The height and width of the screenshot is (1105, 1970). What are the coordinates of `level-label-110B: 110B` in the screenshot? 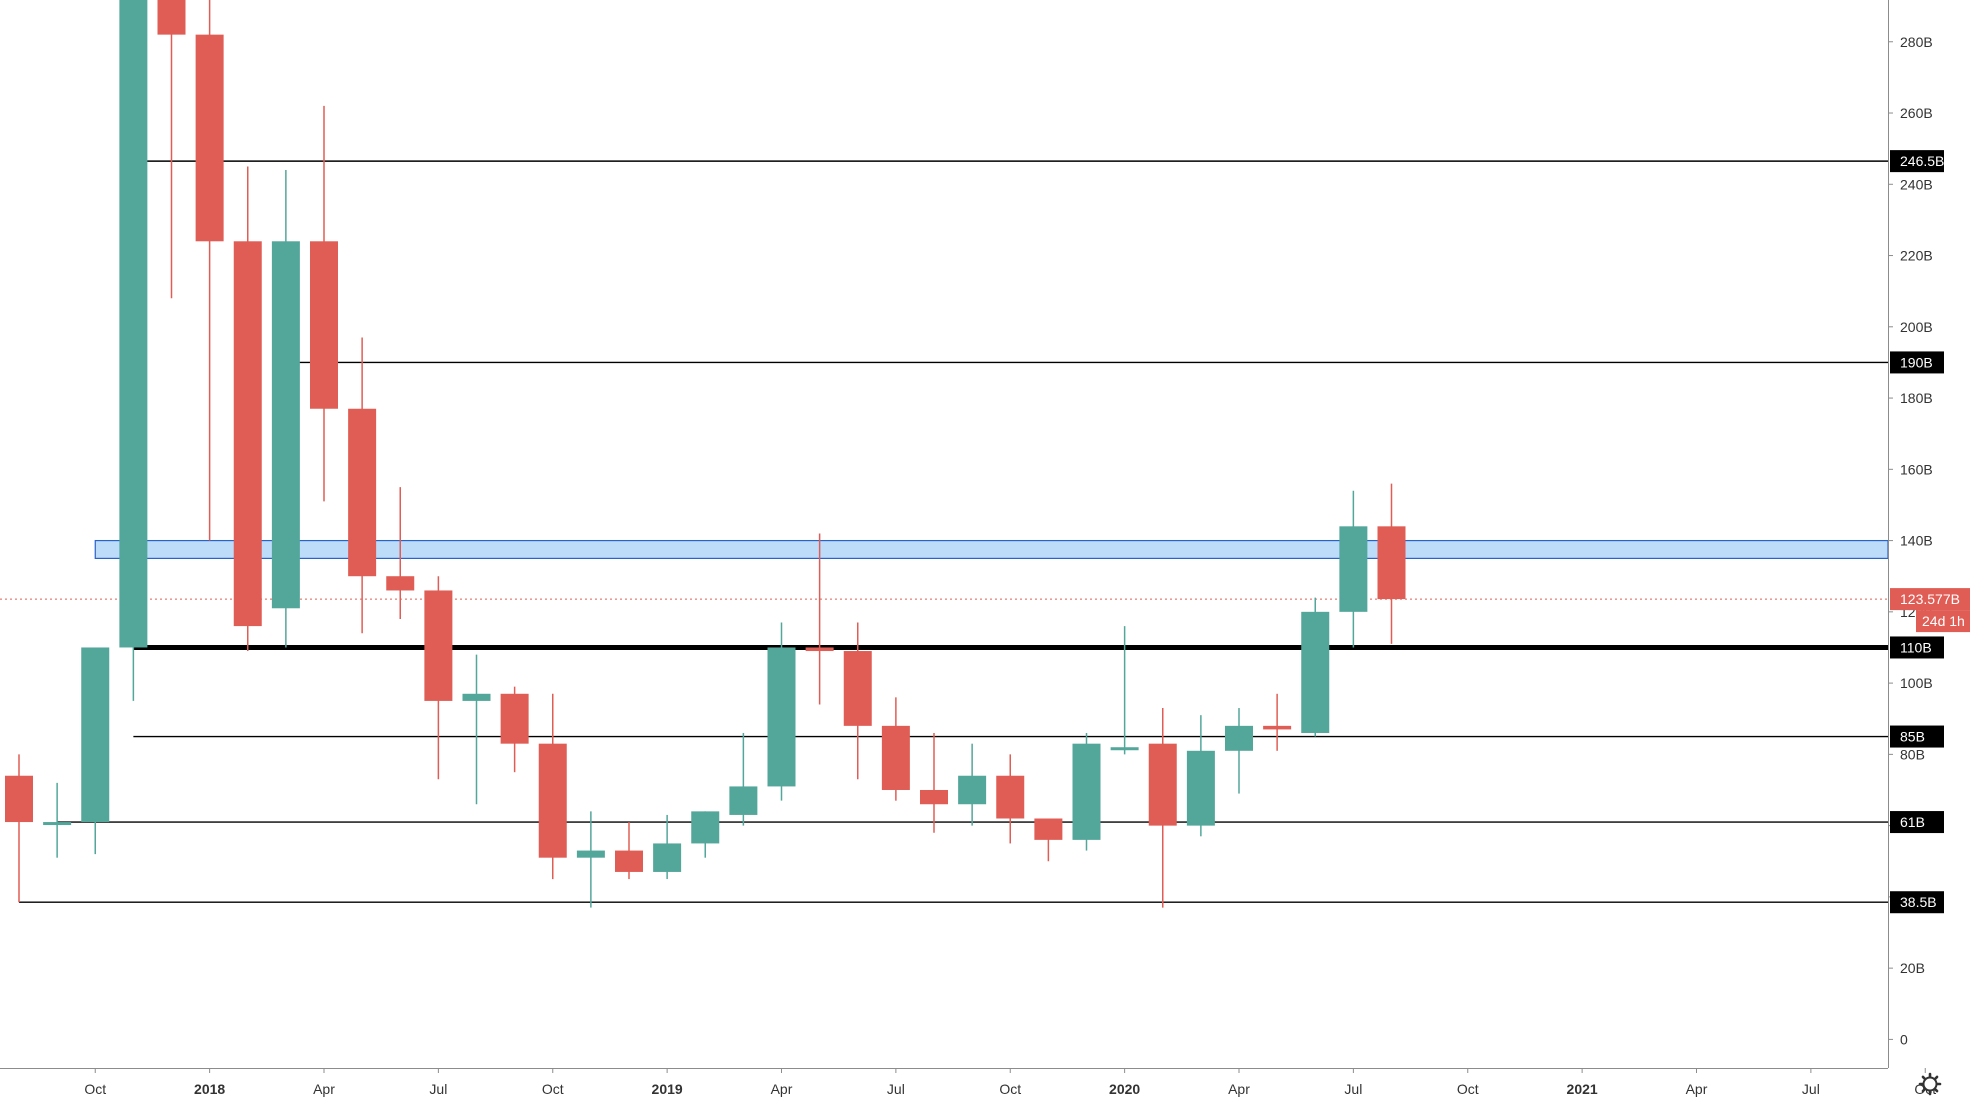 It's located at (1917, 647).